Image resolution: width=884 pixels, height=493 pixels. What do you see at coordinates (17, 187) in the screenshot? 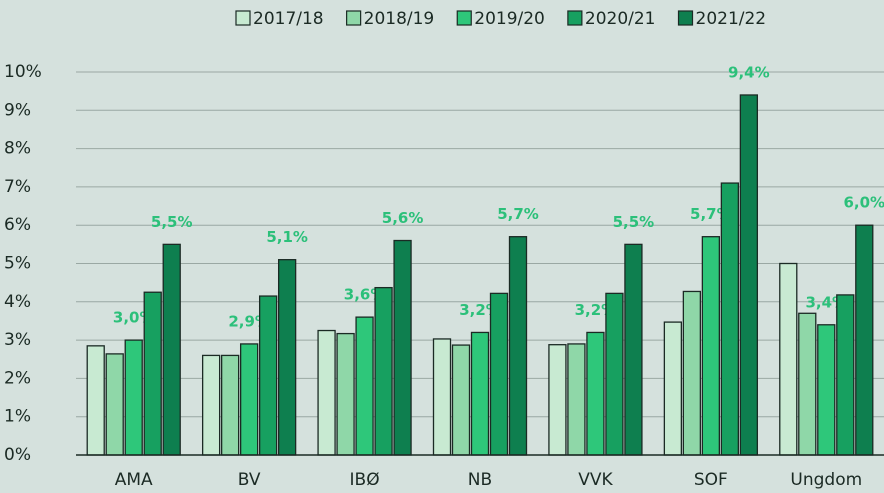
I see `y-tick-label: 7%` at bounding box center [17, 187].